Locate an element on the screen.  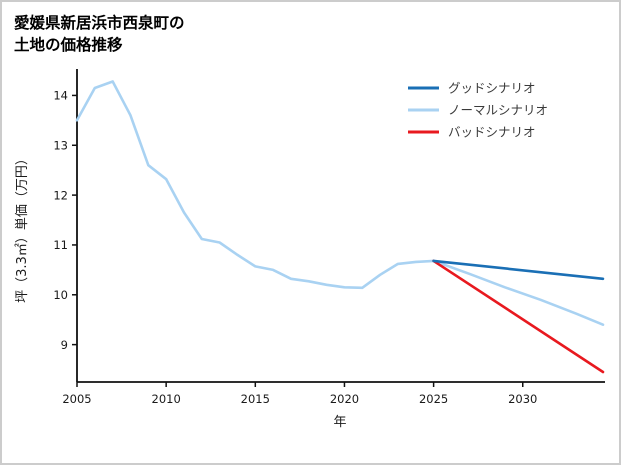
chart-title-line1: 愛媛県新居浜市西泉町の is located at coordinates (99, 23).